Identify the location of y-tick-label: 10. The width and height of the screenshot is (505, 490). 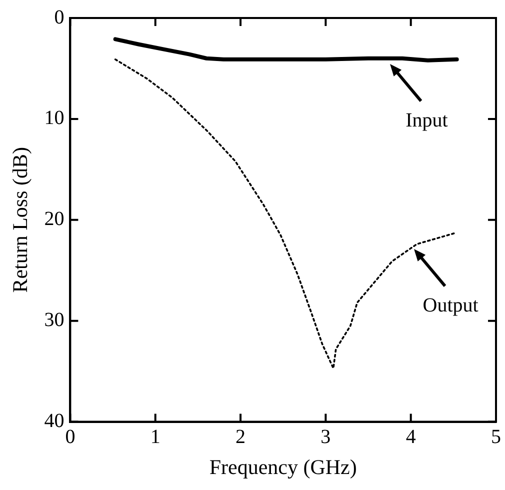
(54, 118).